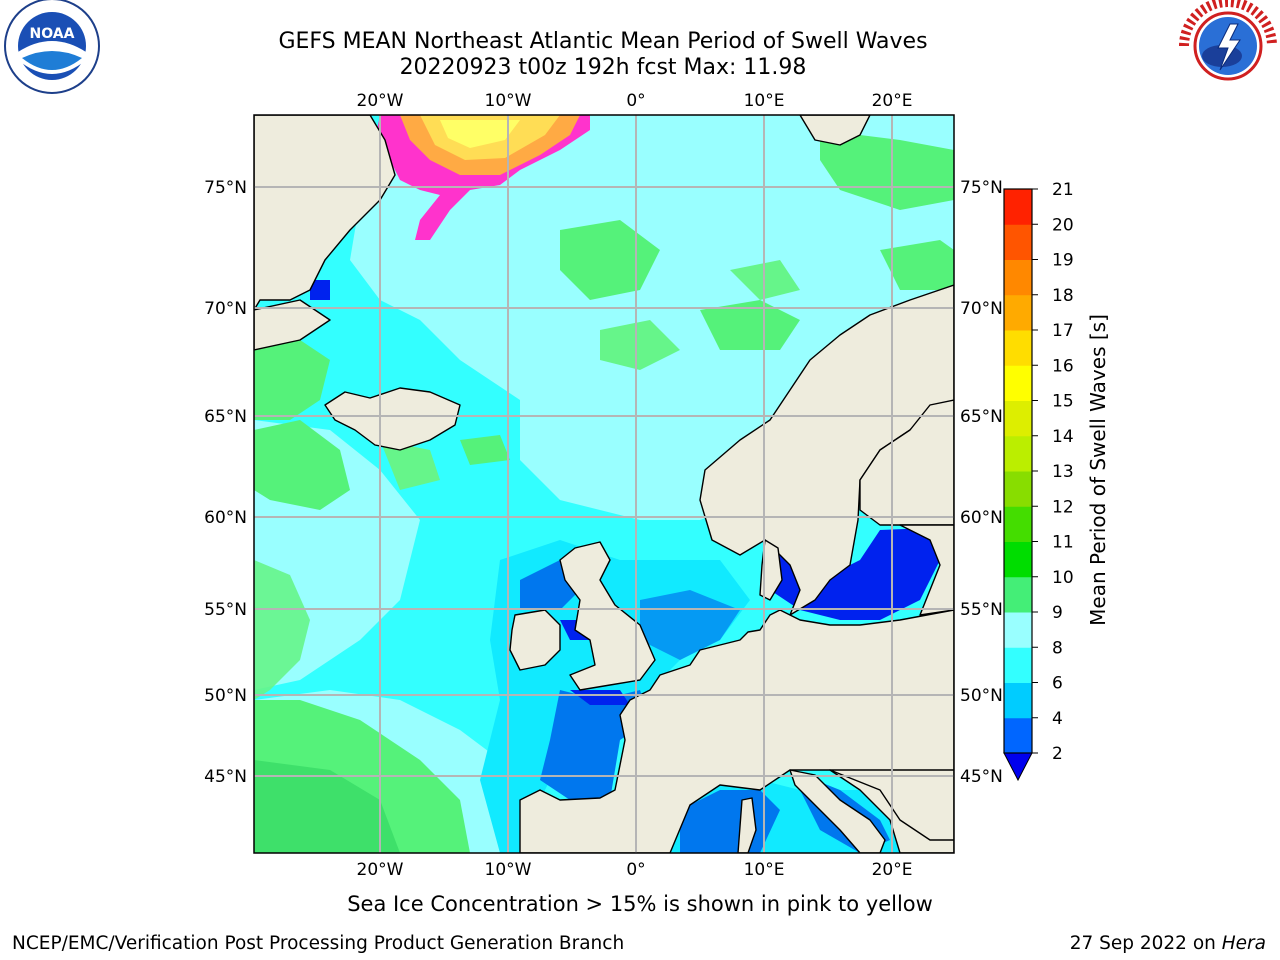 The width and height of the screenshot is (1280, 960). Describe the element at coordinates (535, 640) in the screenshot. I see `ireland` at that location.